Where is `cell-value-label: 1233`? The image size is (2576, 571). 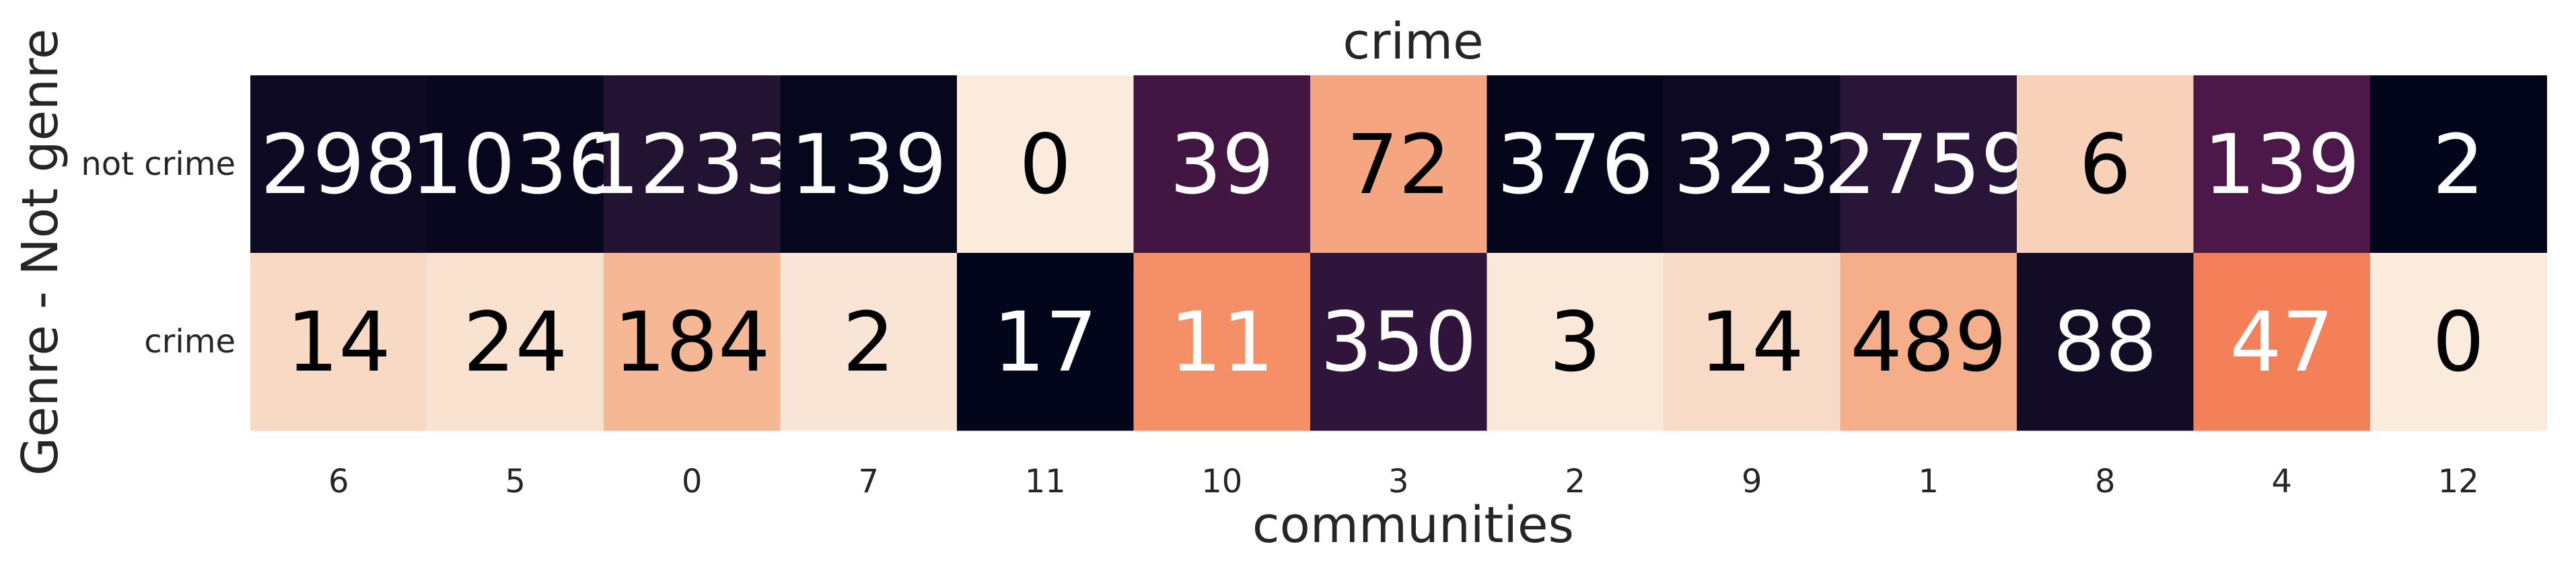
cell-value-label: 1233 is located at coordinates (691, 165).